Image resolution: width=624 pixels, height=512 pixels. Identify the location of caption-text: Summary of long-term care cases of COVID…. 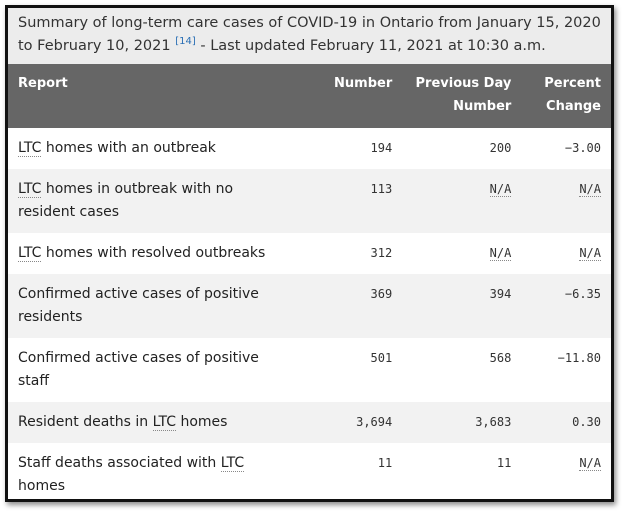
(309, 34).